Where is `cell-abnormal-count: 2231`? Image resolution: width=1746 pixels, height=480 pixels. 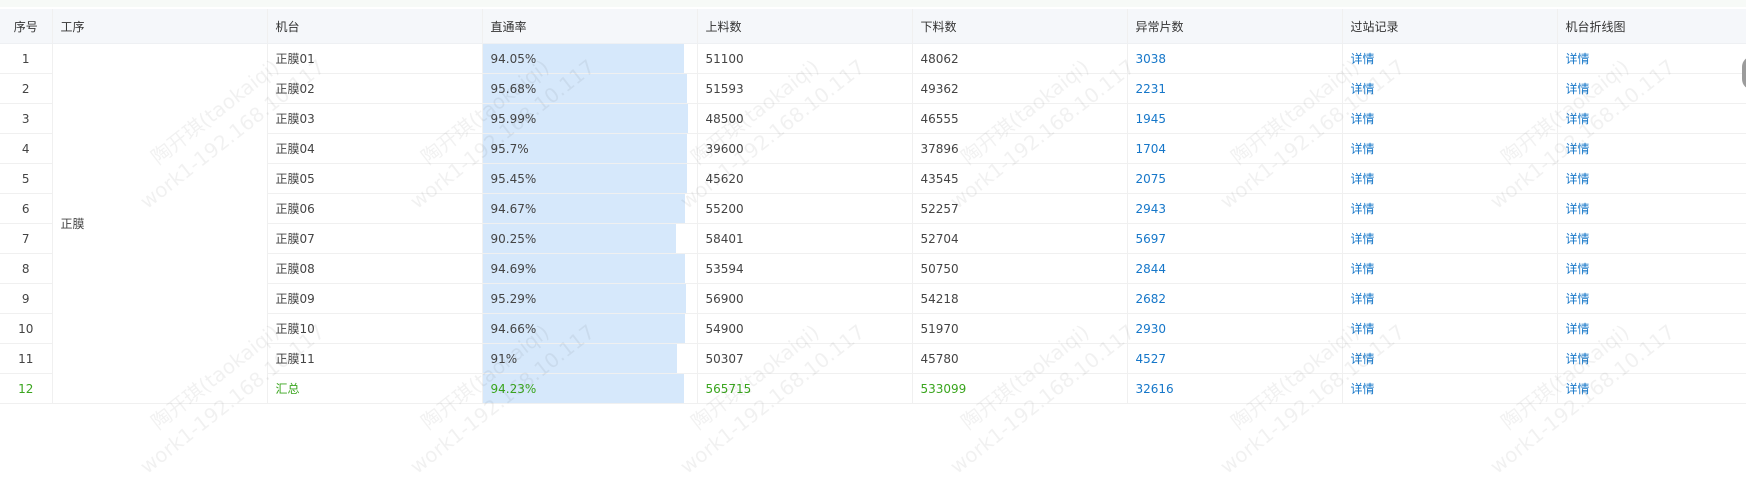 cell-abnormal-count: 2231 is located at coordinates (1235, 88).